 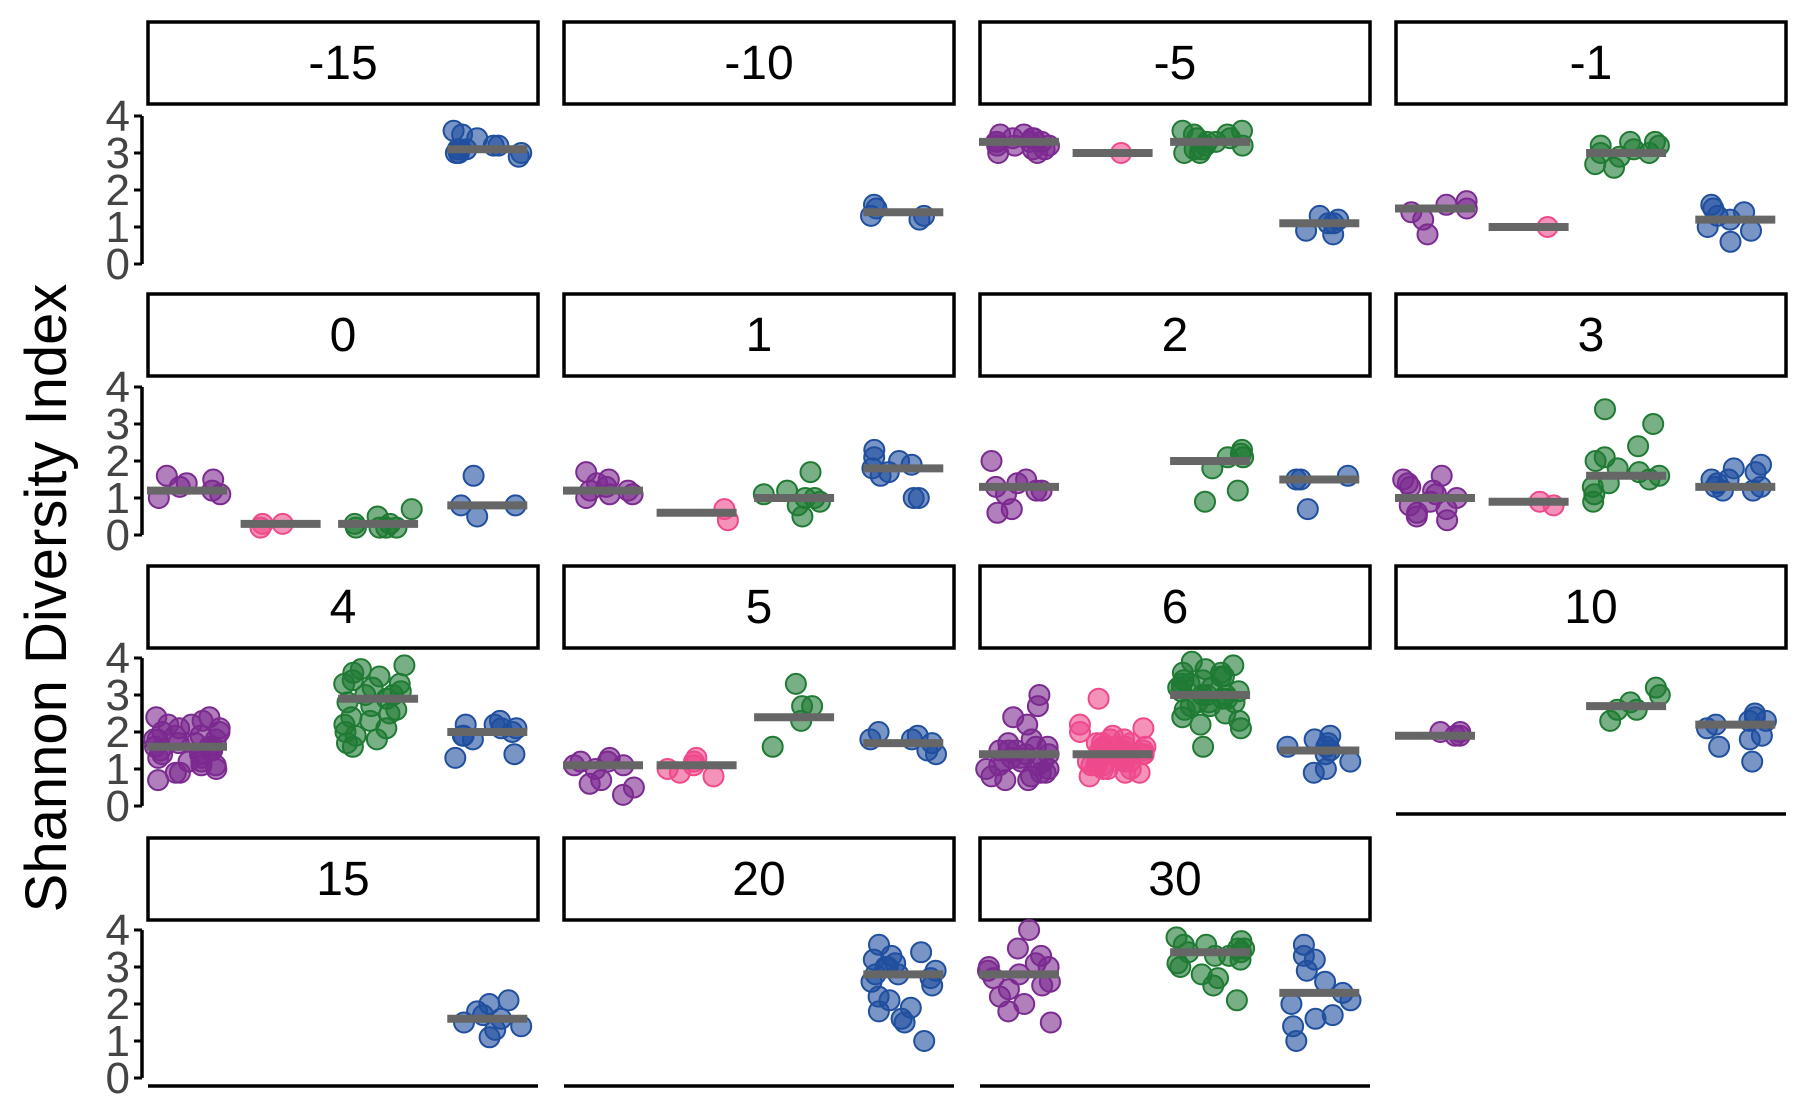 I want to click on facet-strip-label: 2, so click(x=1175, y=335).